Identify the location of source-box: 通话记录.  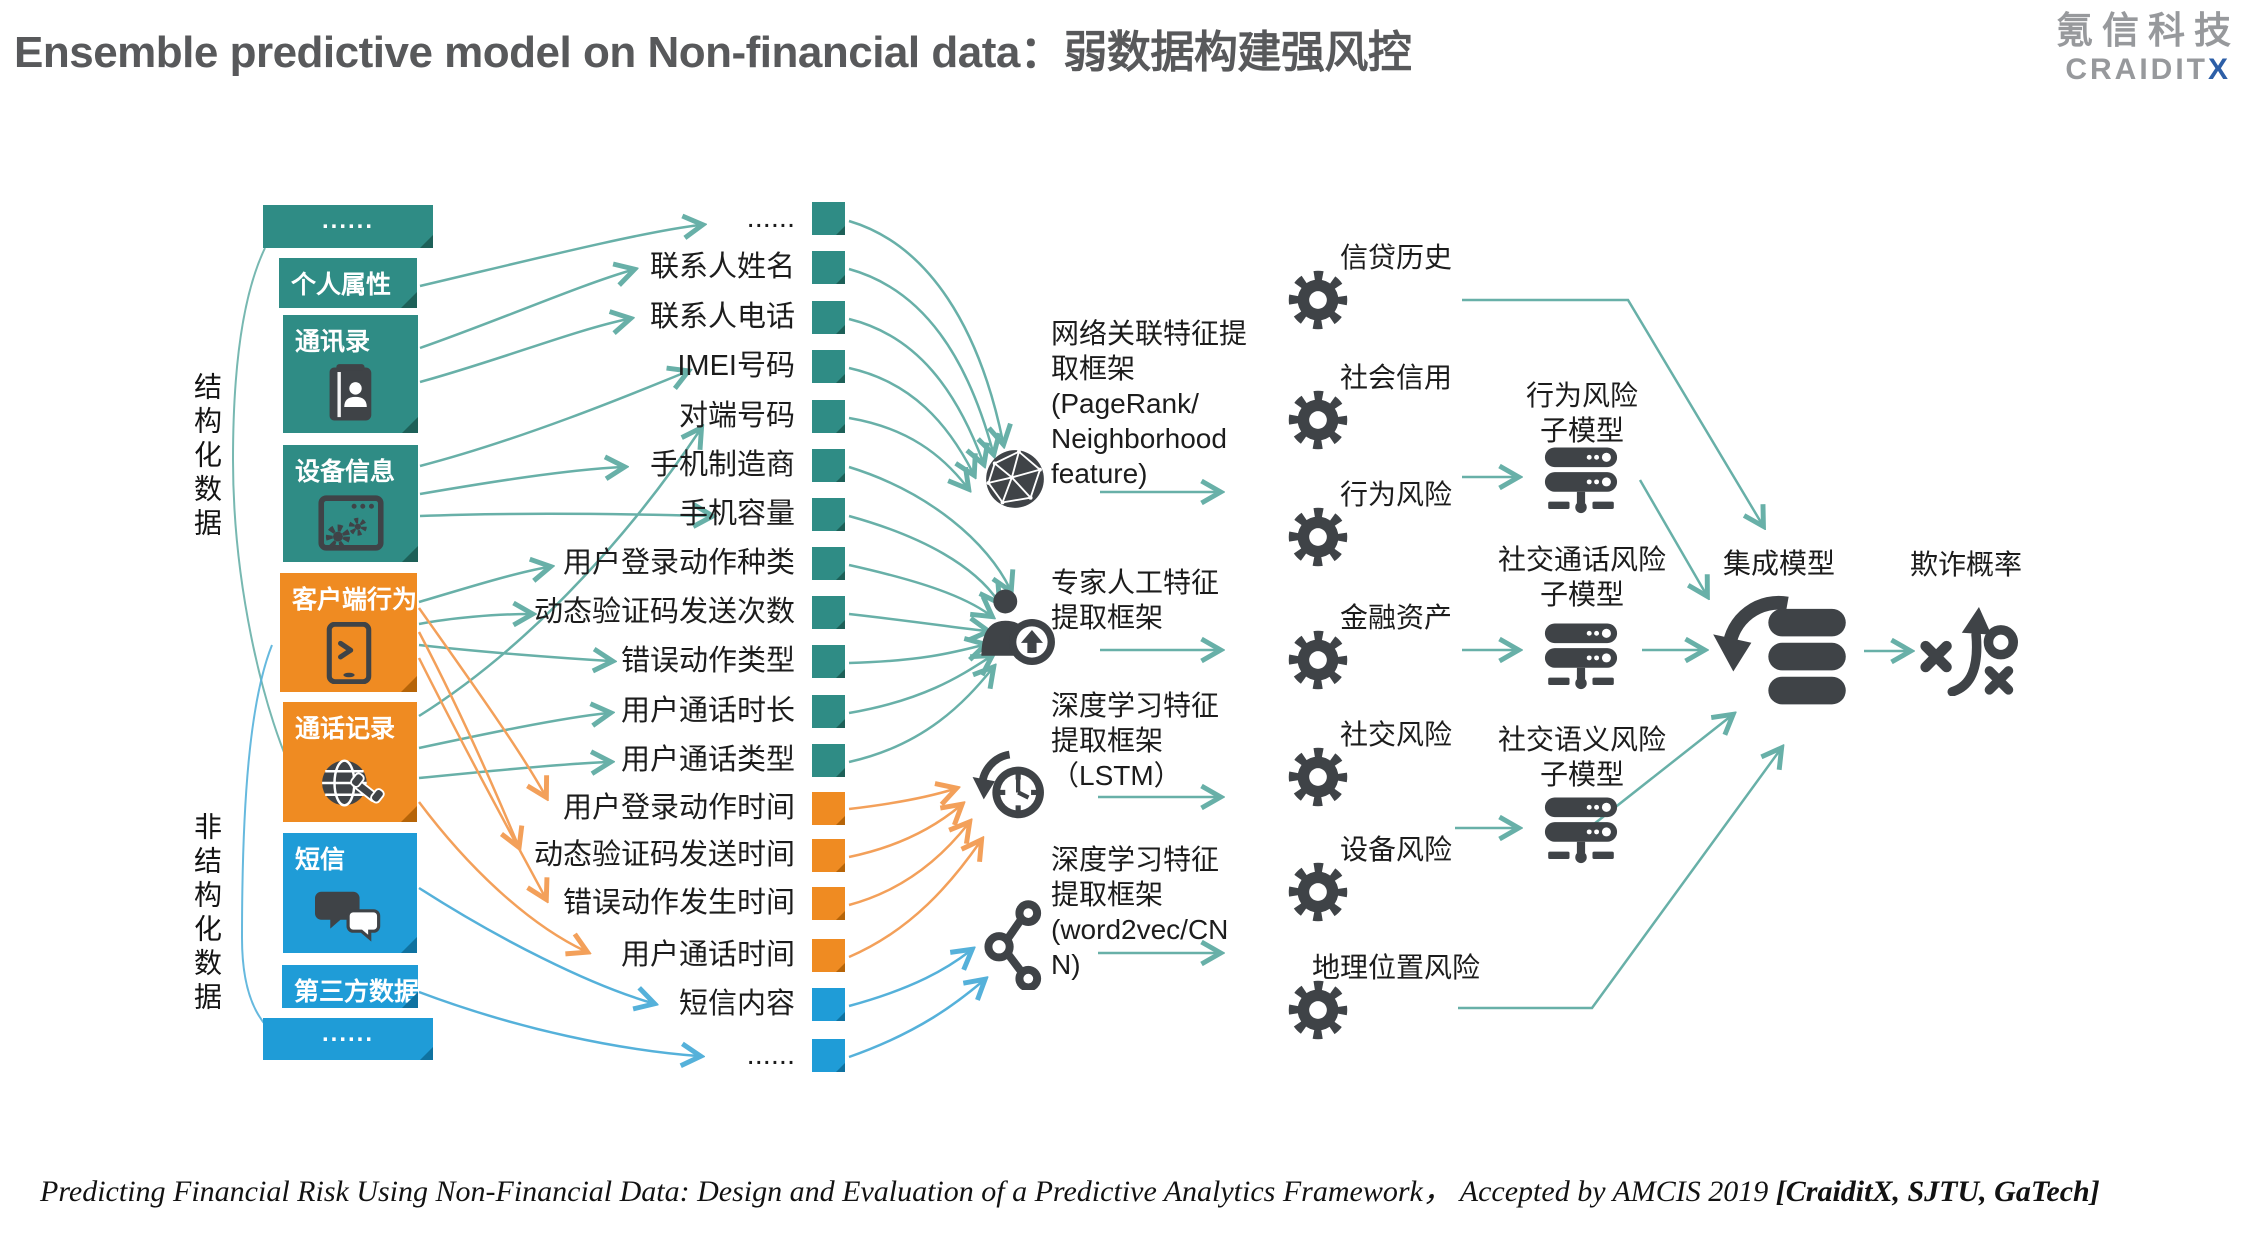
(350, 762).